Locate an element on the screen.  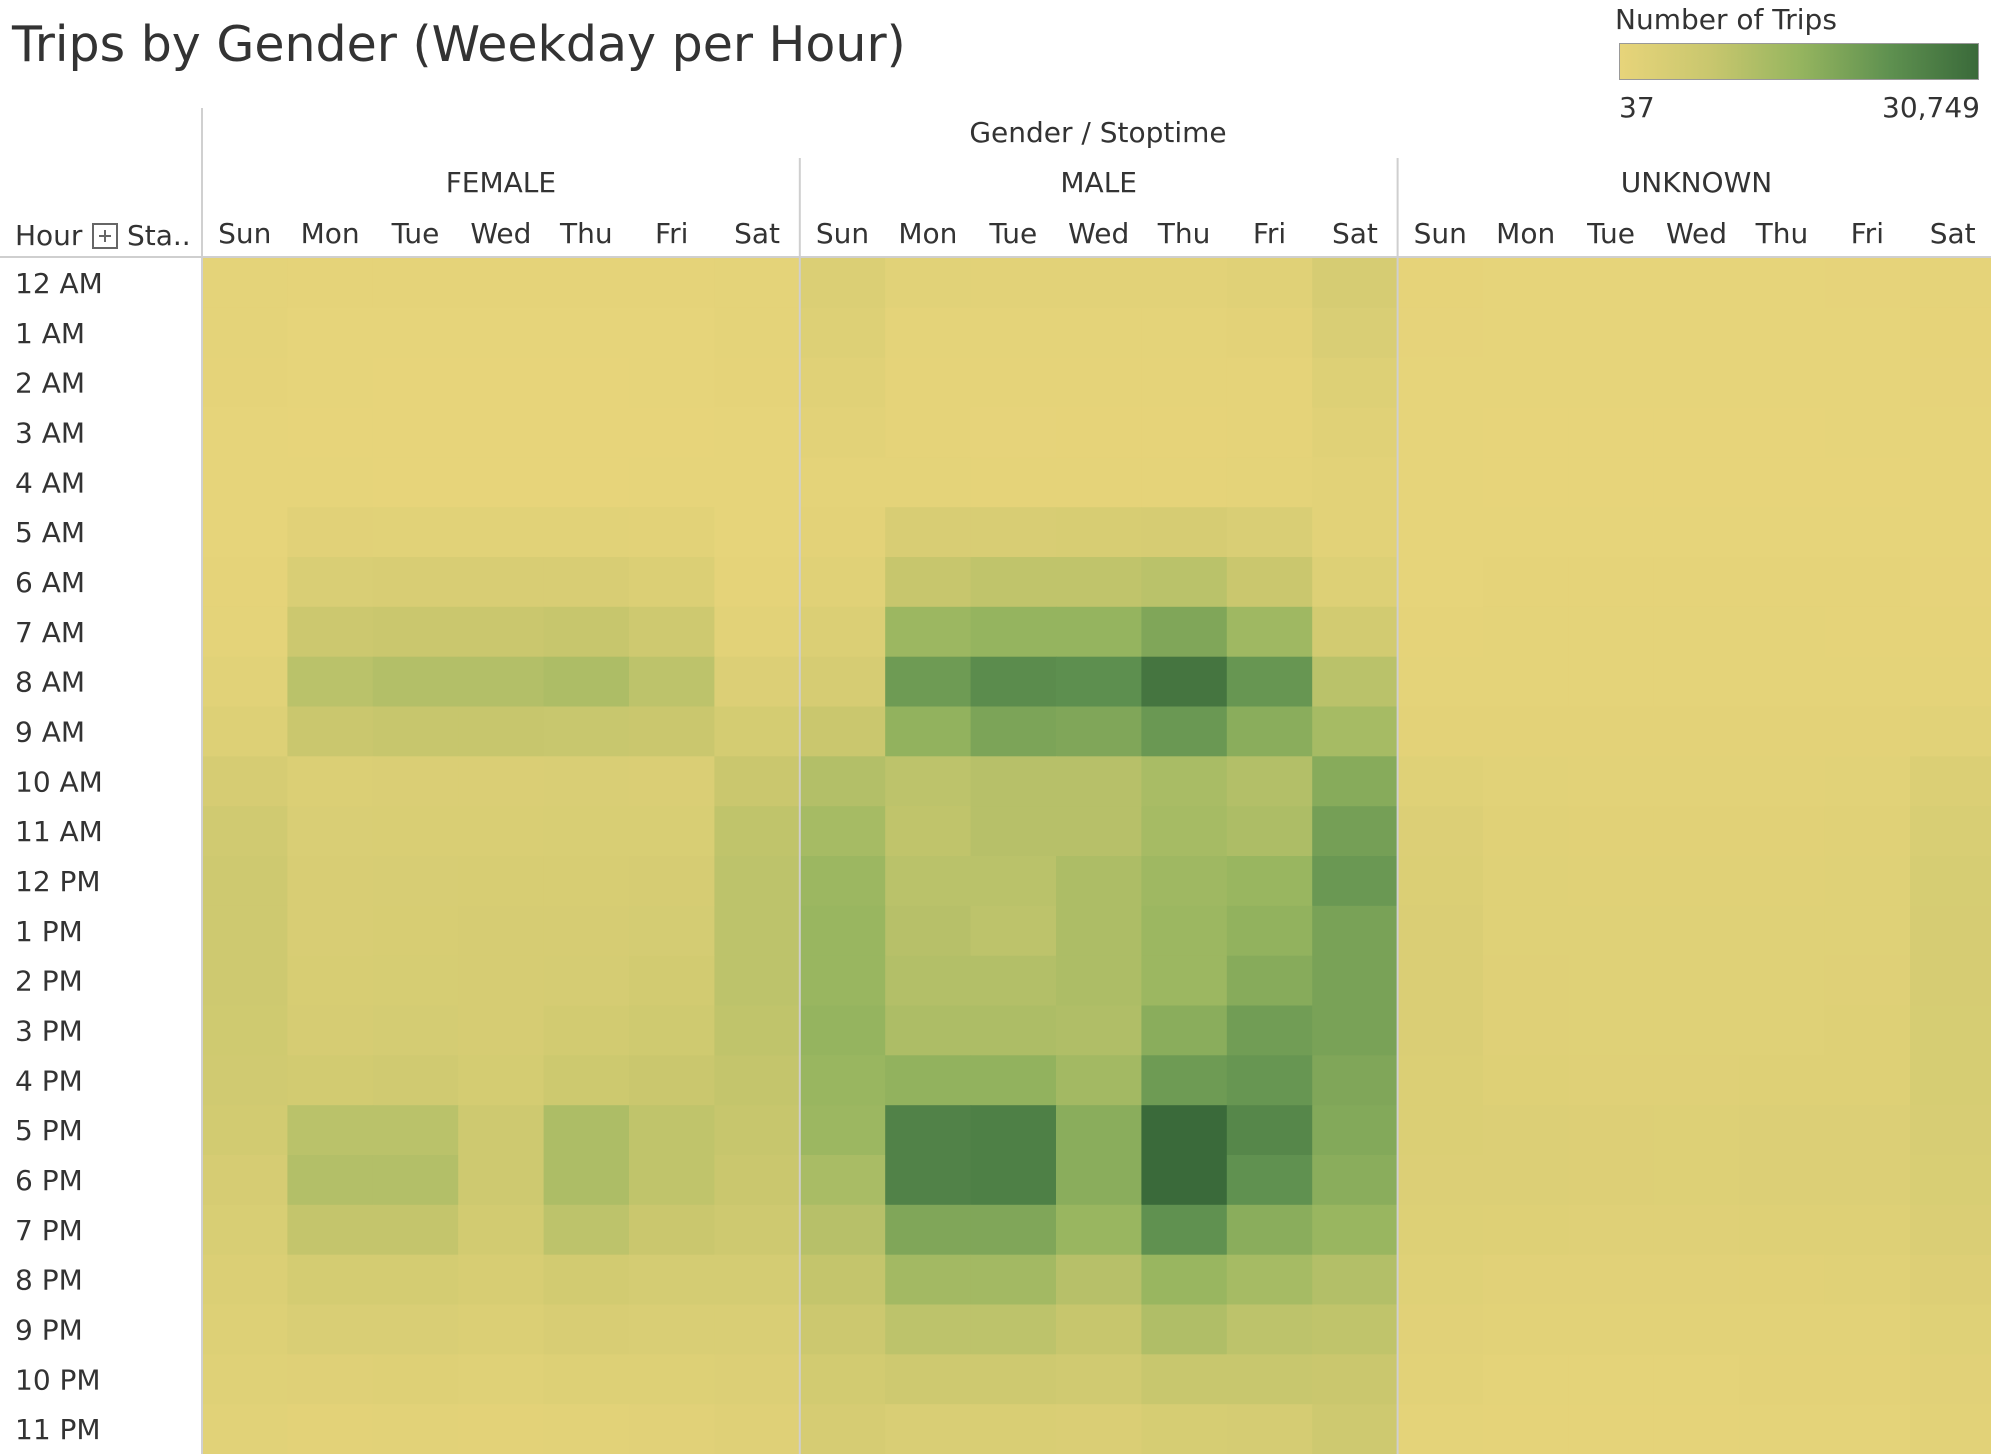
row-header-secondary: Sta.. is located at coordinates (159, 235).